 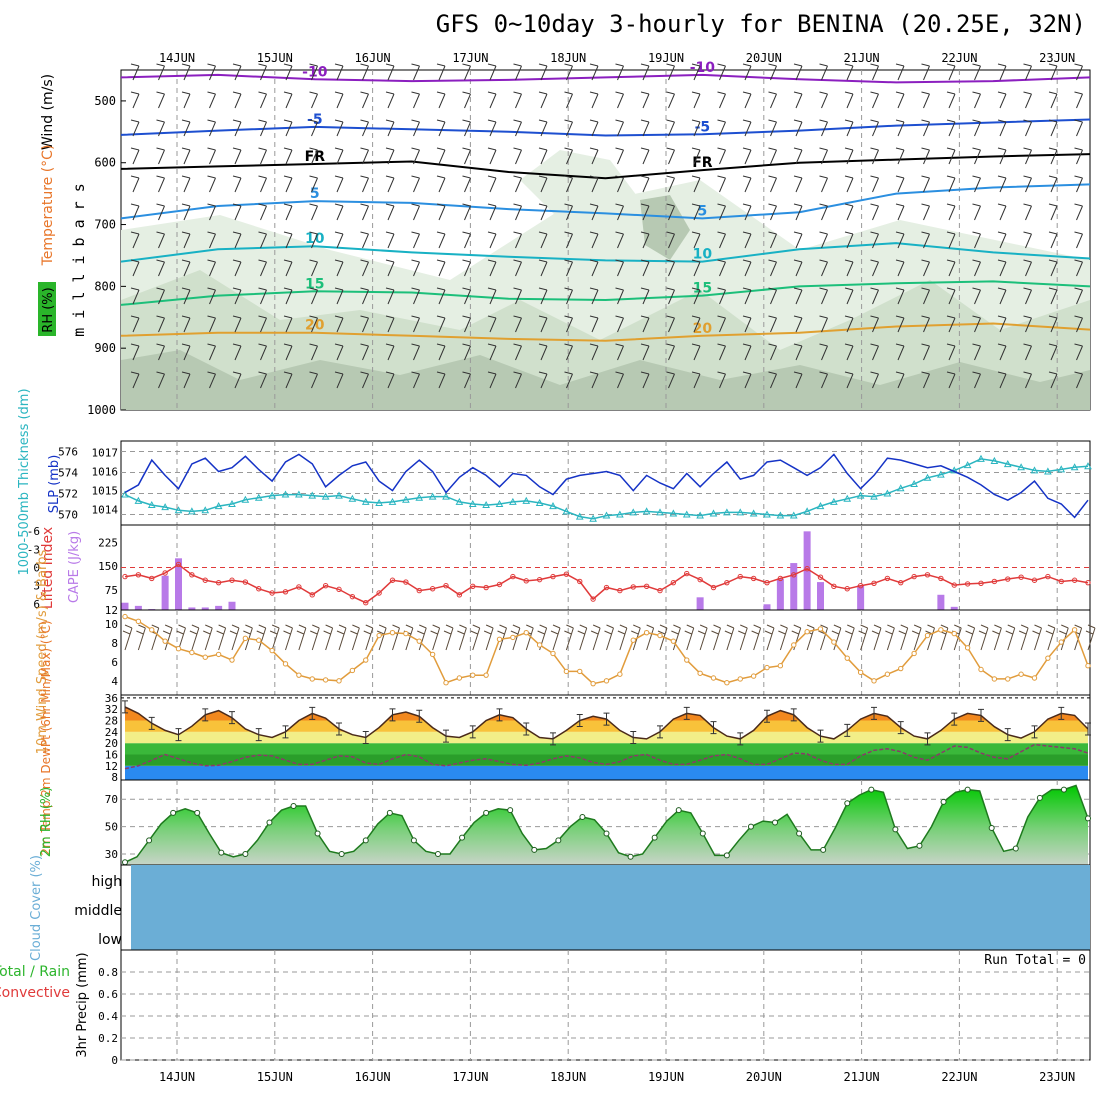 What do you see at coordinates (111, 827) in the screenshot?
I see `humidity-ytick-50: 50` at bounding box center [111, 827].